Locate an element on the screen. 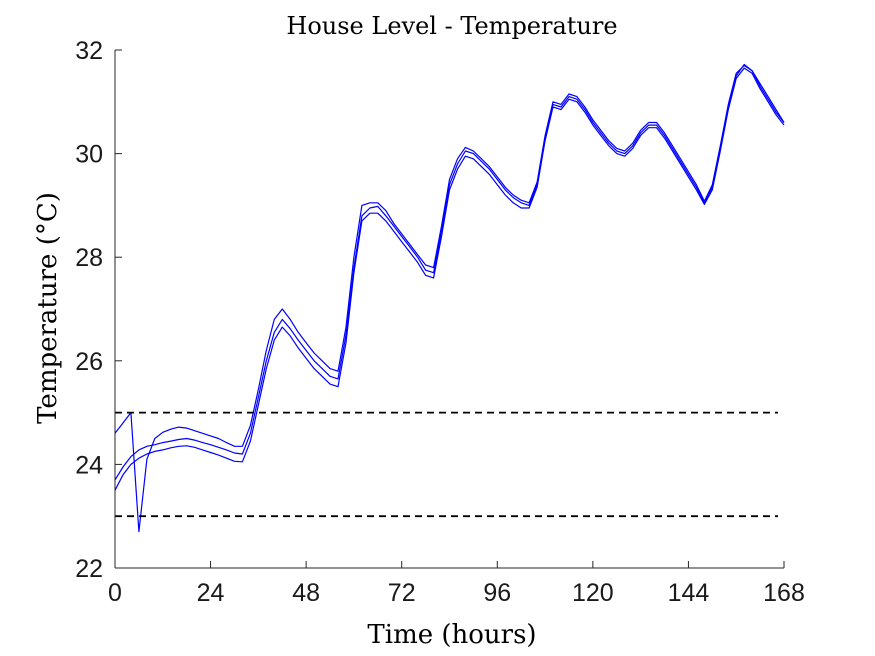 Image resolution: width=875 pixels, height=656 pixels. y-tick-label: 22 is located at coordinates (89, 569).